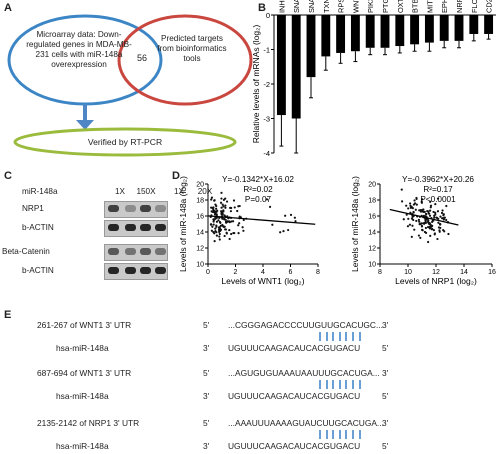  What do you see at coordinates (436, 281) in the screenshot?
I see `x-axis-label: Levels of NRP1 (log₂)` at bounding box center [436, 281].